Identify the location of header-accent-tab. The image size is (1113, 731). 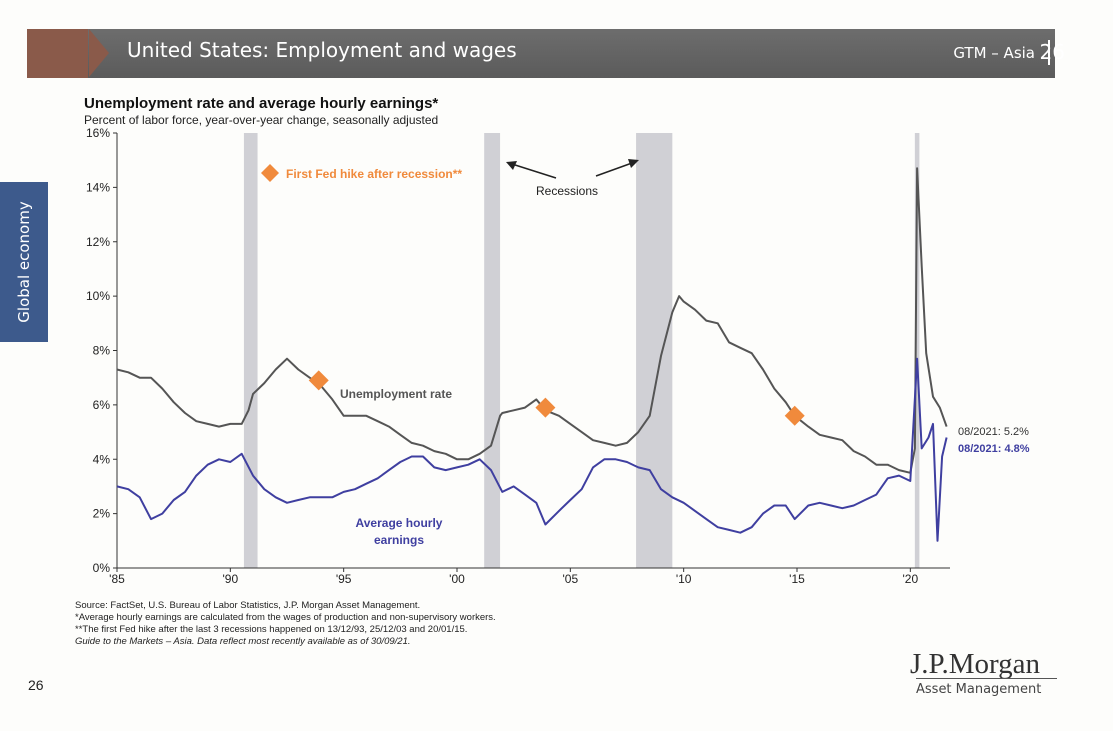
(58, 53).